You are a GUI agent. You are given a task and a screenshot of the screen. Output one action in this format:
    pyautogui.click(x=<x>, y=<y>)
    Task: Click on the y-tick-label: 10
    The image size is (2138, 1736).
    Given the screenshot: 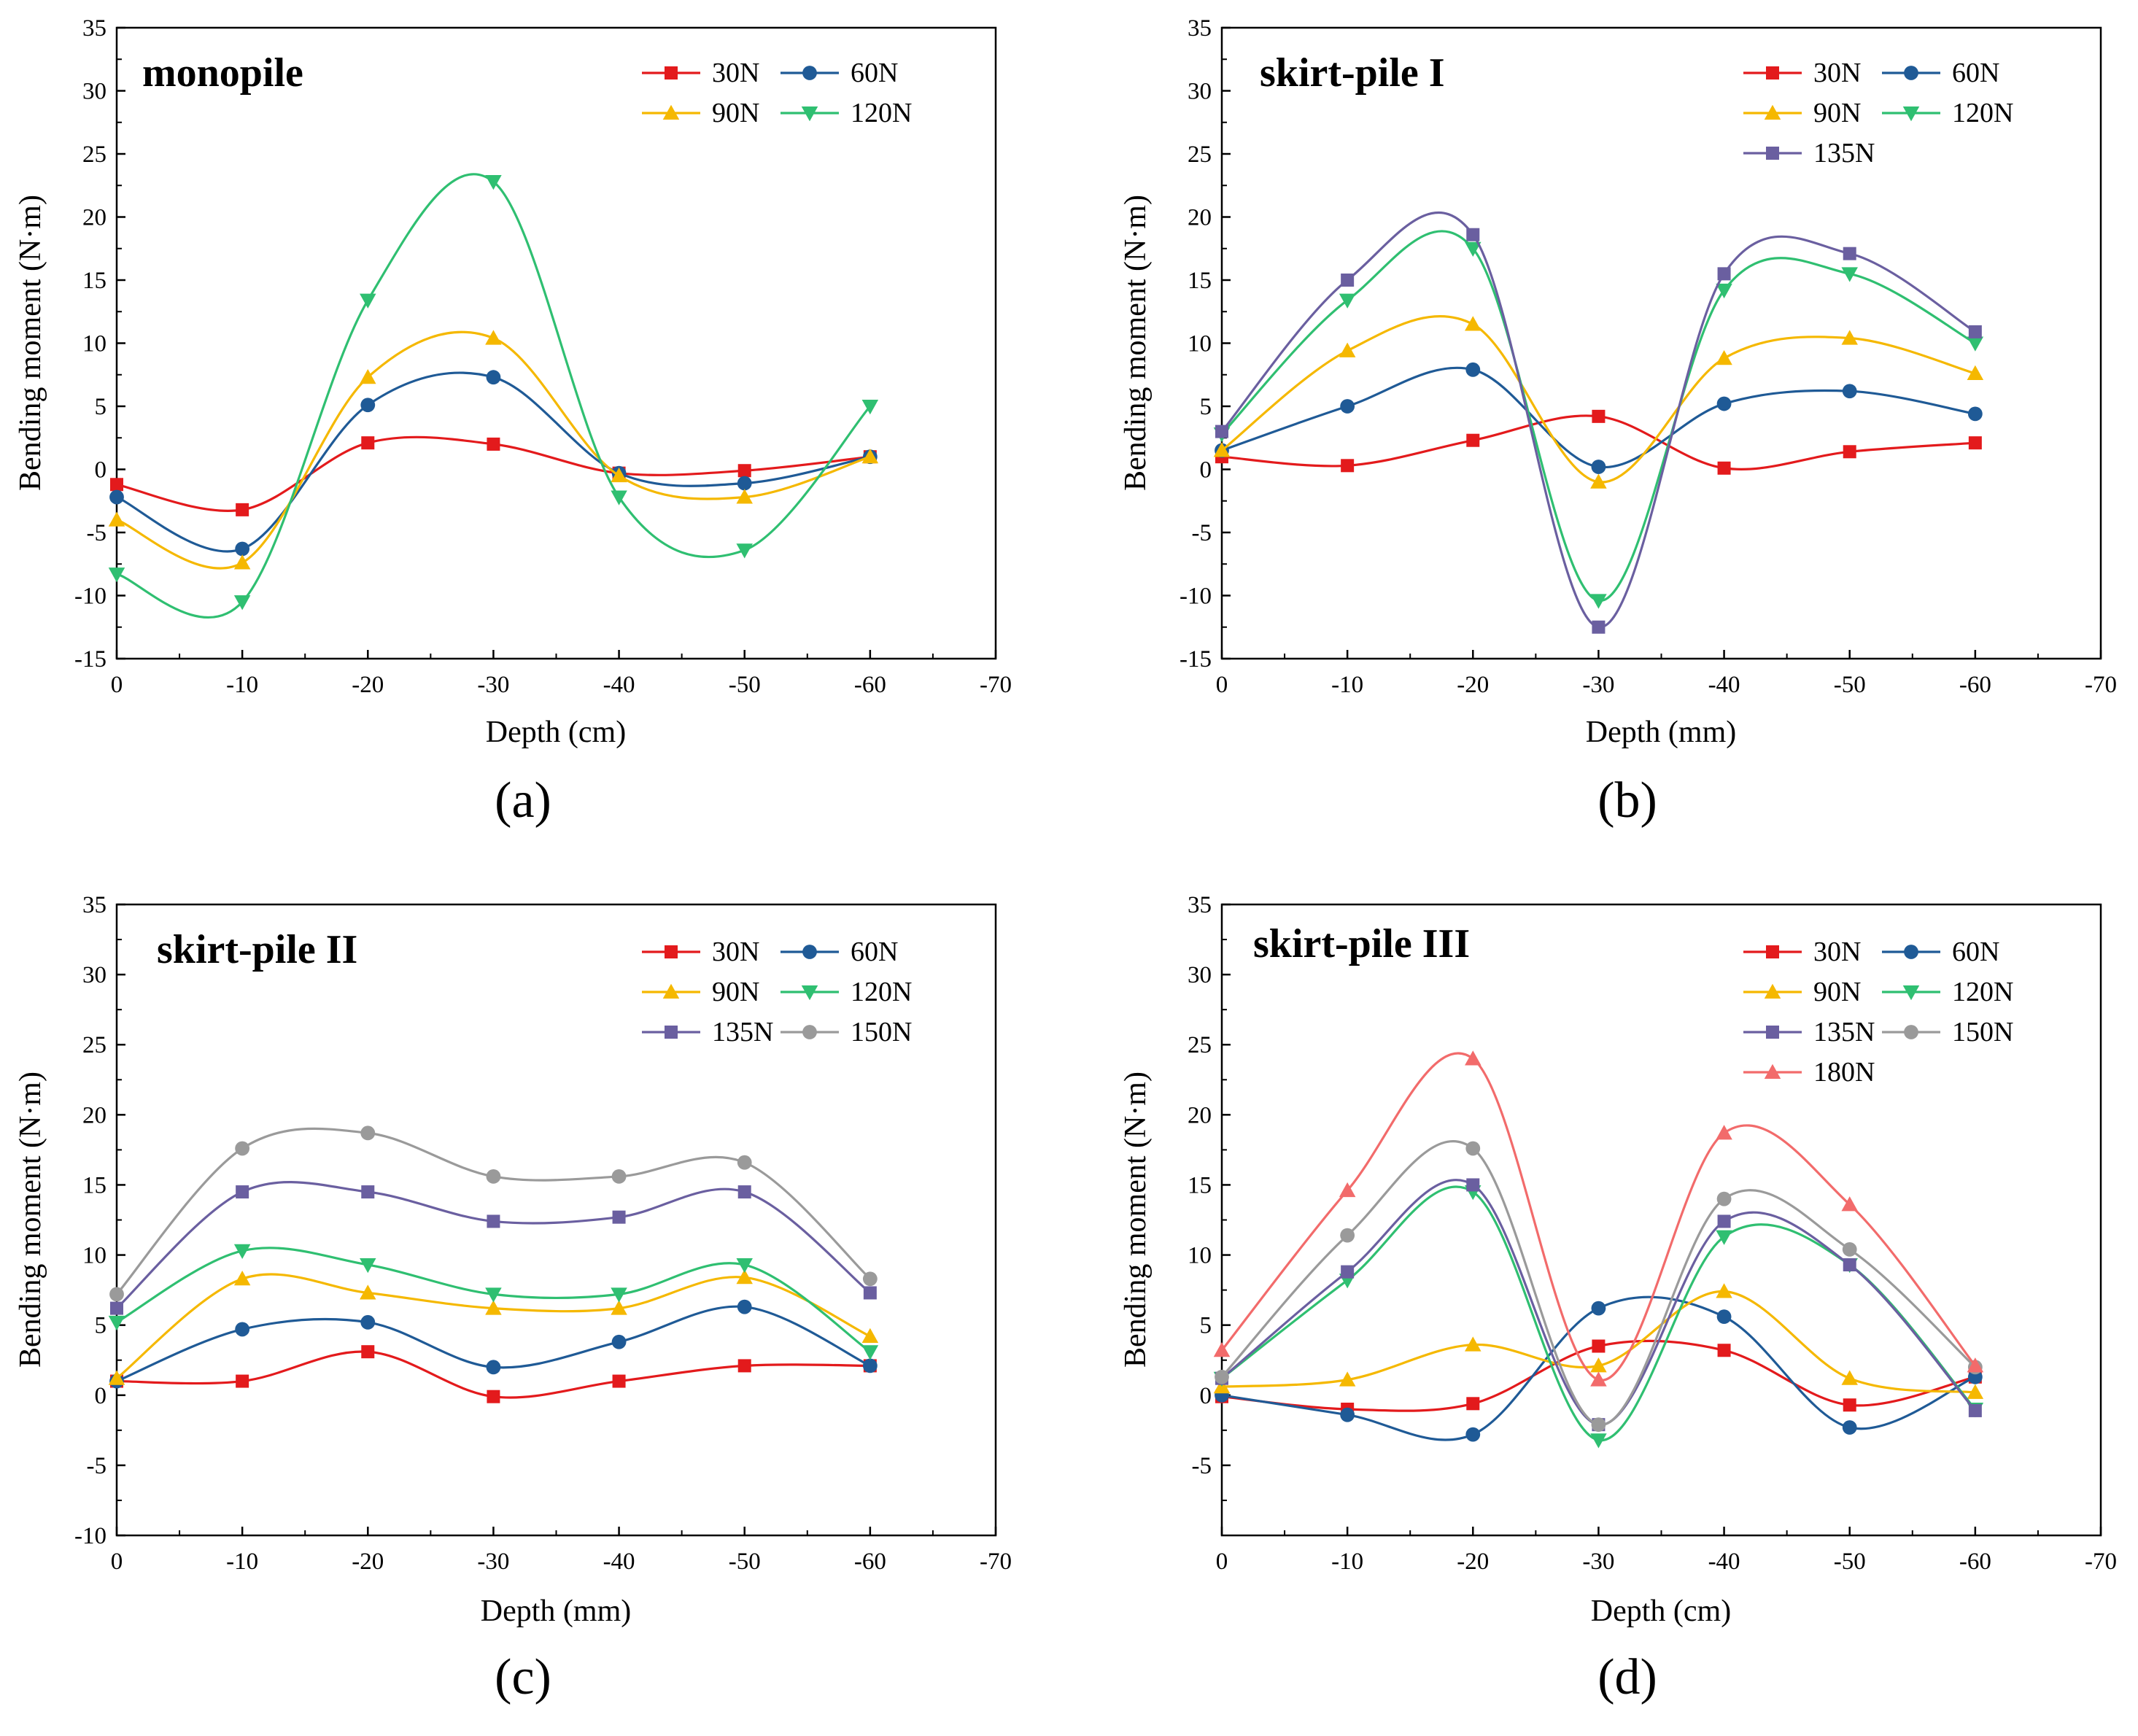 What is the action you would take?
    pyautogui.click(x=1200, y=344)
    